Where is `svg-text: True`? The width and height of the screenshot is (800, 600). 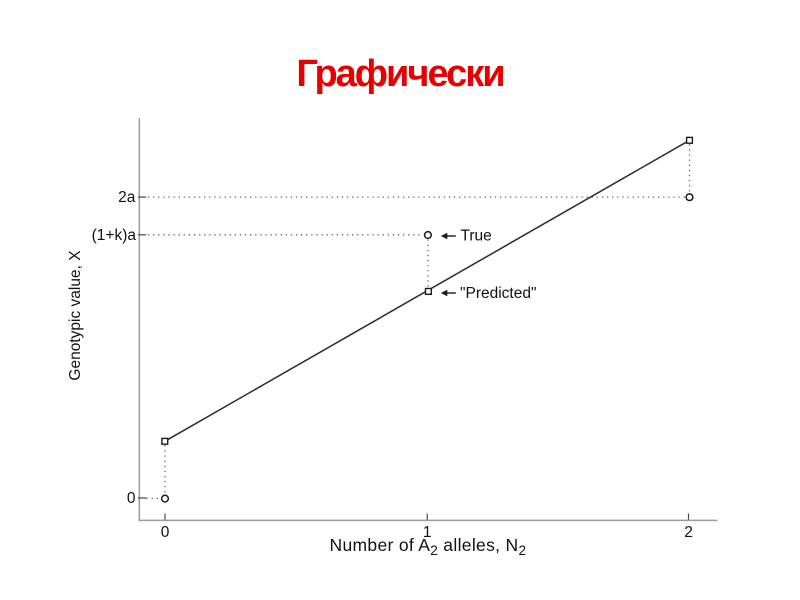
svg-text: True is located at coordinates (476, 236).